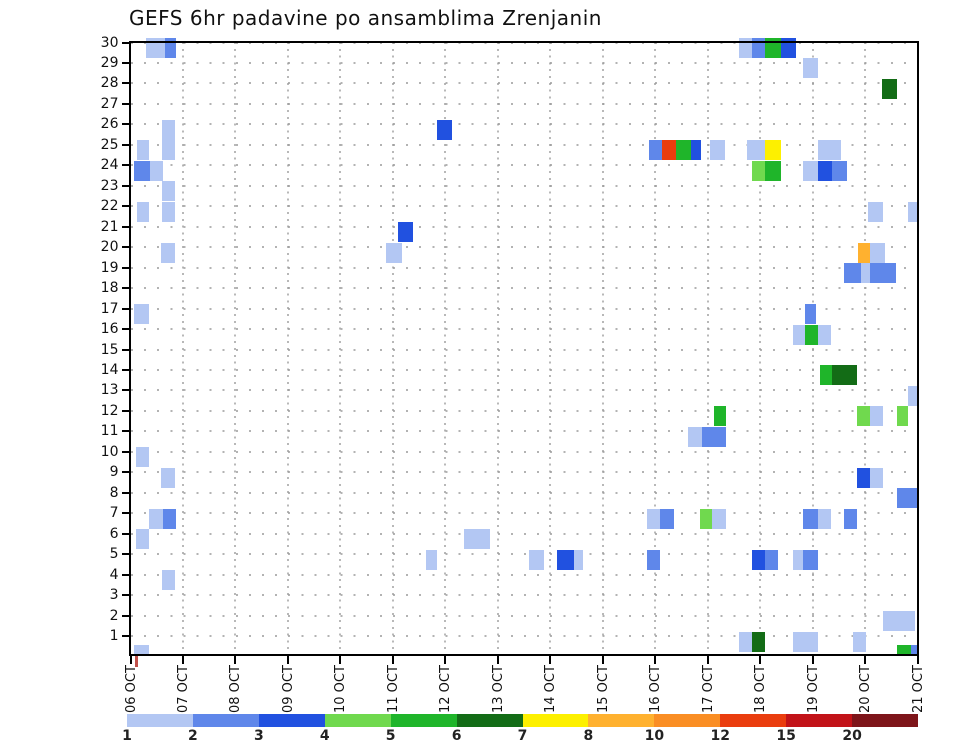 The height and width of the screenshot is (742, 960). Describe the element at coordinates (761, 689) in the screenshot. I see `x-axis-label: 18 OCT` at that location.